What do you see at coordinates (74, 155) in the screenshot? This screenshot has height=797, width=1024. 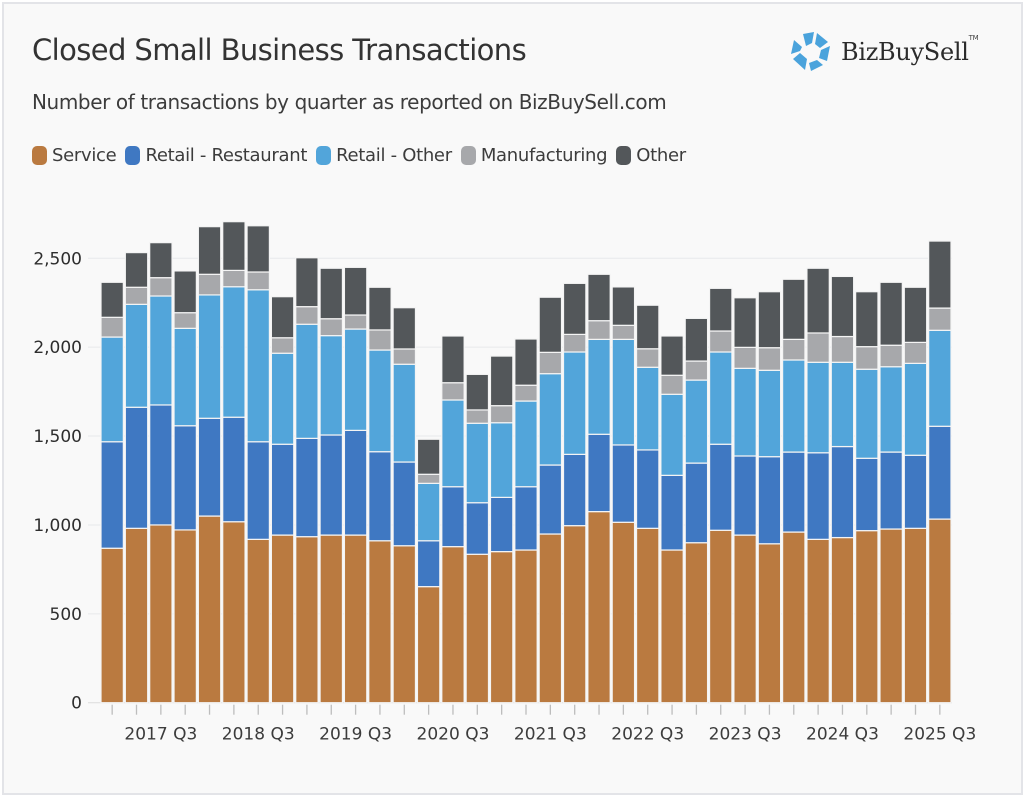 I see `legend-item-service: Service` at bounding box center [74, 155].